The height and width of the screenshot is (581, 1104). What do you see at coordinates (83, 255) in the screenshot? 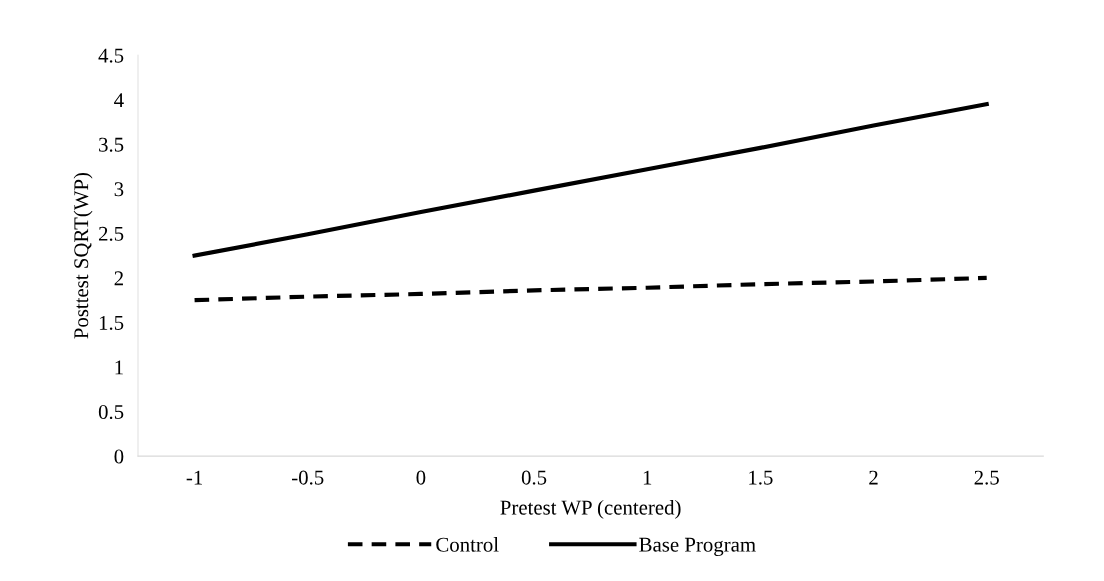
I see `y-axis-title: Posttest SQRT(WP)` at bounding box center [83, 255].